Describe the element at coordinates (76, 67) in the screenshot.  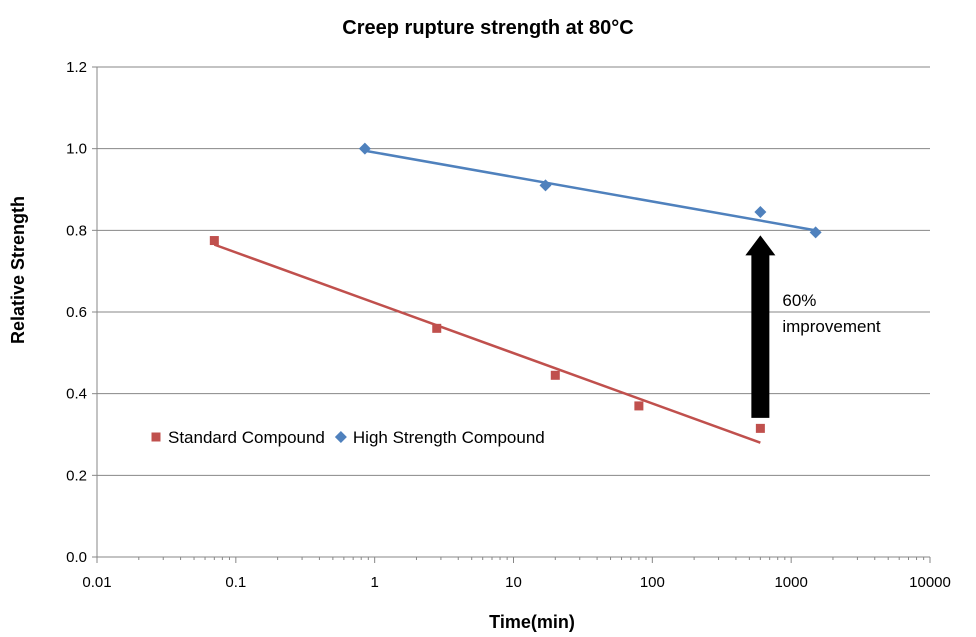
I see `y-tick-label: 1.2` at that location.